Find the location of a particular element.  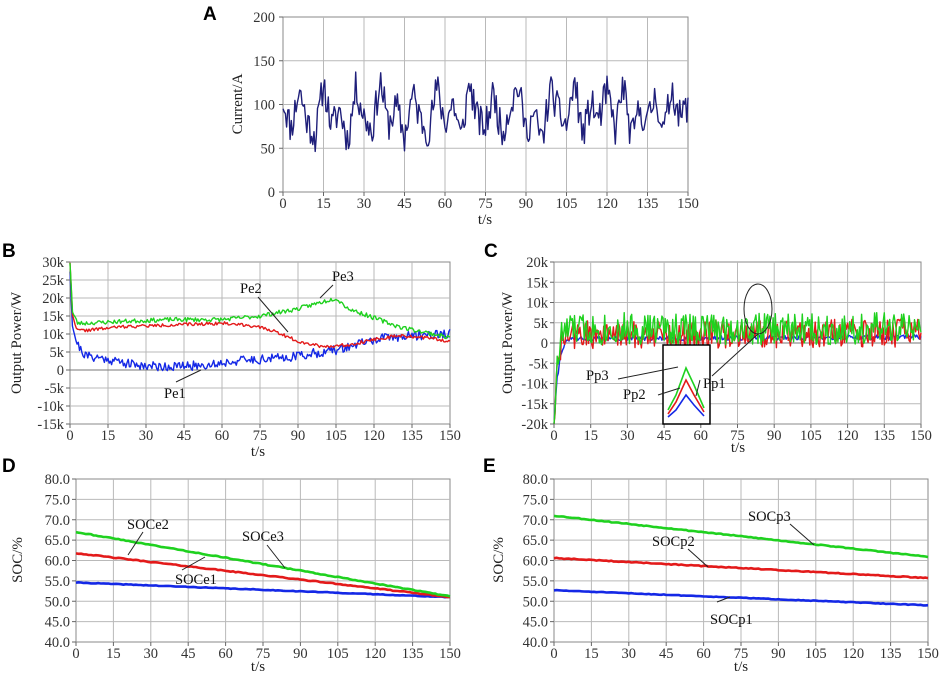

chart-a-xtick-label: 45 is located at coordinates (404, 204).